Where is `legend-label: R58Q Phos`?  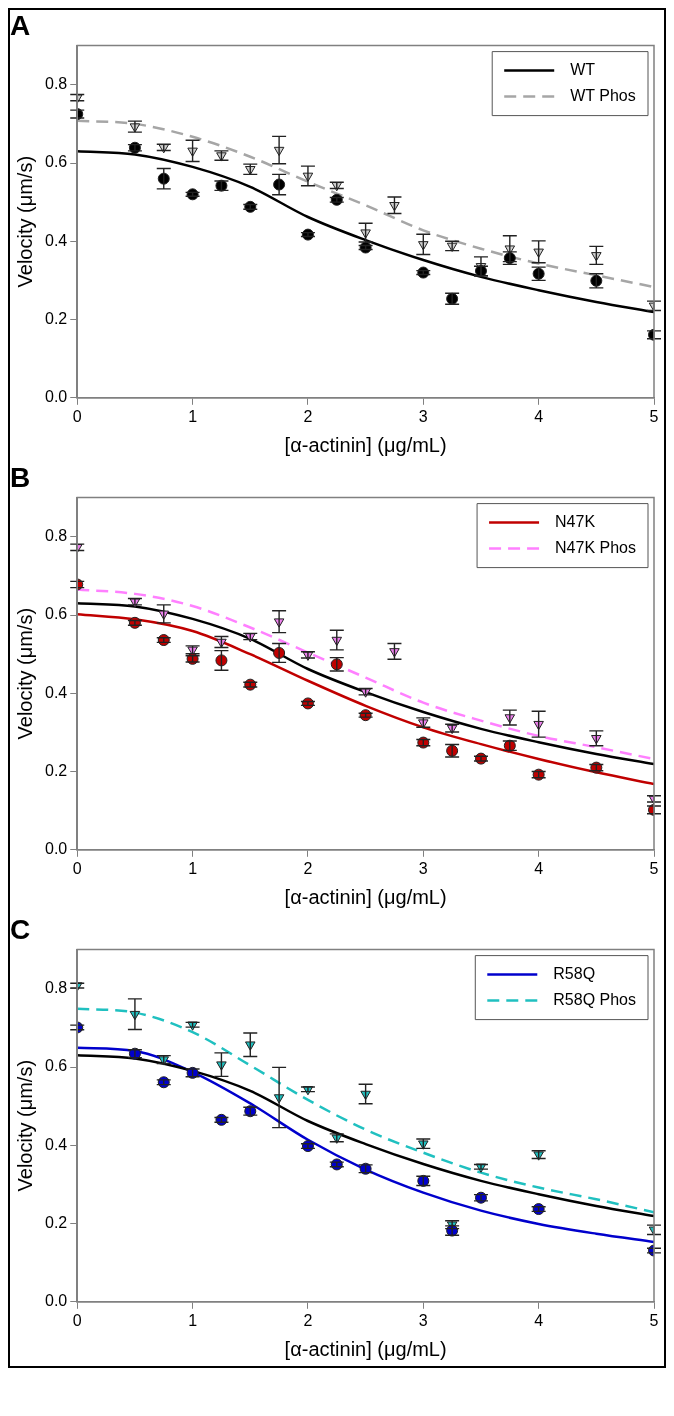 legend-label: R58Q Phos is located at coordinates (595, 1000).